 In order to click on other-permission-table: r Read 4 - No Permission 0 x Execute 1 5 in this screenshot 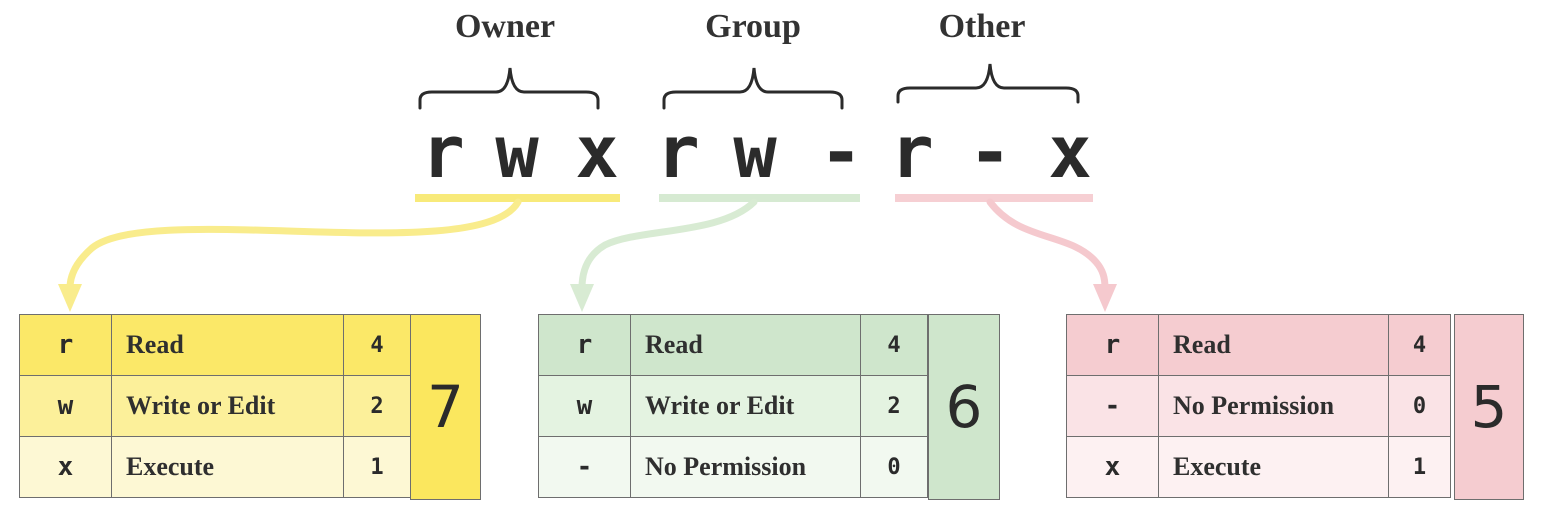, I will do `click(1295, 407)`.